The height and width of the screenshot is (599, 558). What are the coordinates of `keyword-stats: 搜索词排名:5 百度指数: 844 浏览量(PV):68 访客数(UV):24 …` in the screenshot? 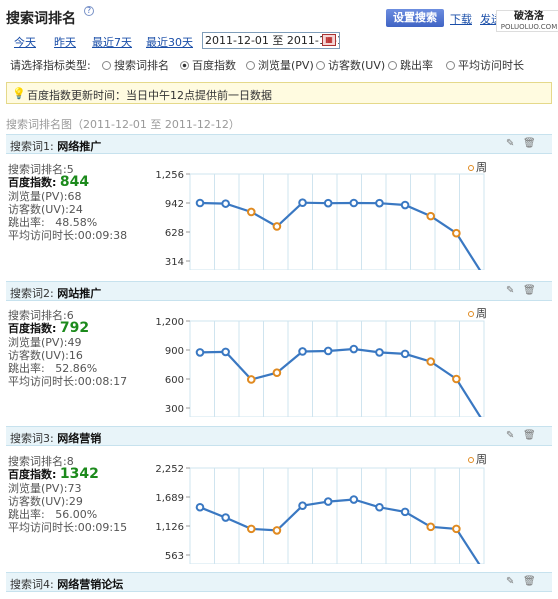 It's located at (83, 202).